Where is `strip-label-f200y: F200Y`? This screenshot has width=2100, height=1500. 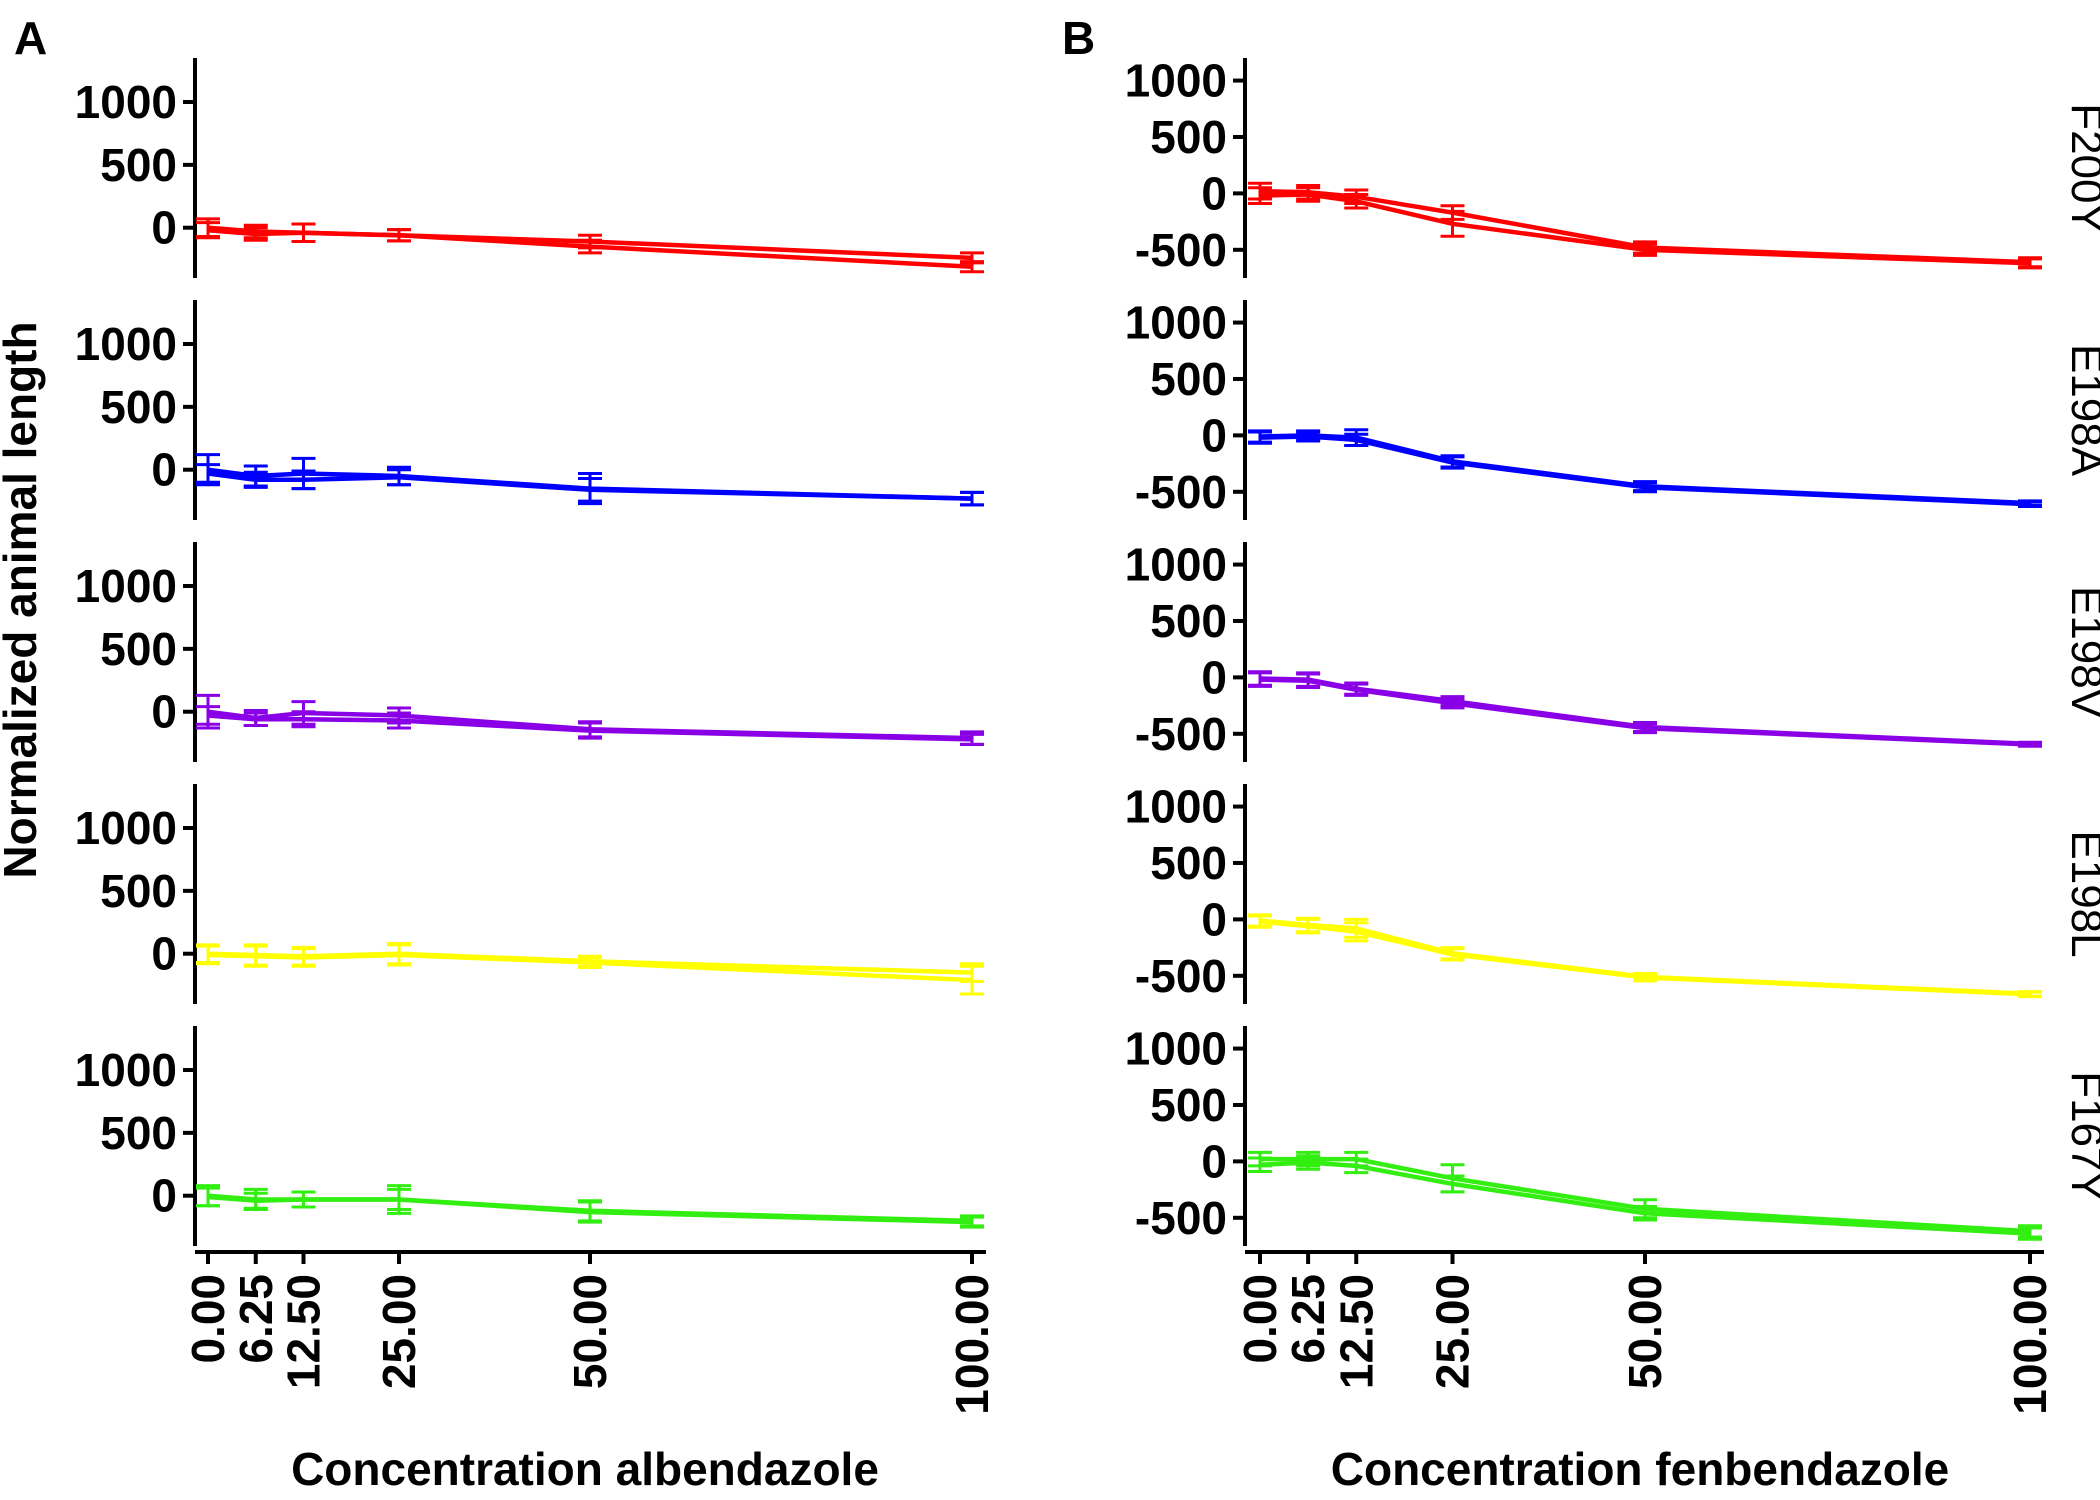 strip-label-f200y: F200Y is located at coordinates (2081, 168).